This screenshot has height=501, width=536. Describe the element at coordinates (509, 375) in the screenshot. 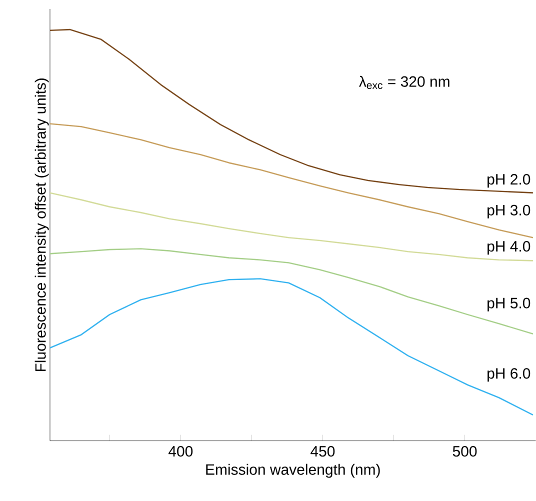

I see `series-label: pH 6.0` at that location.